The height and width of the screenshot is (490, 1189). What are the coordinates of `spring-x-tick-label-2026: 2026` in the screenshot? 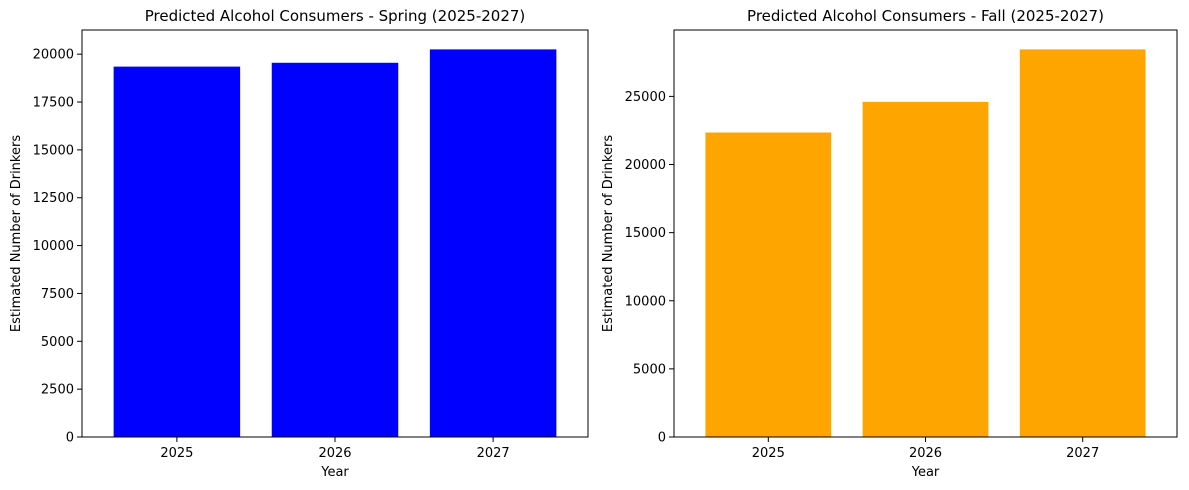 It's located at (334, 453).